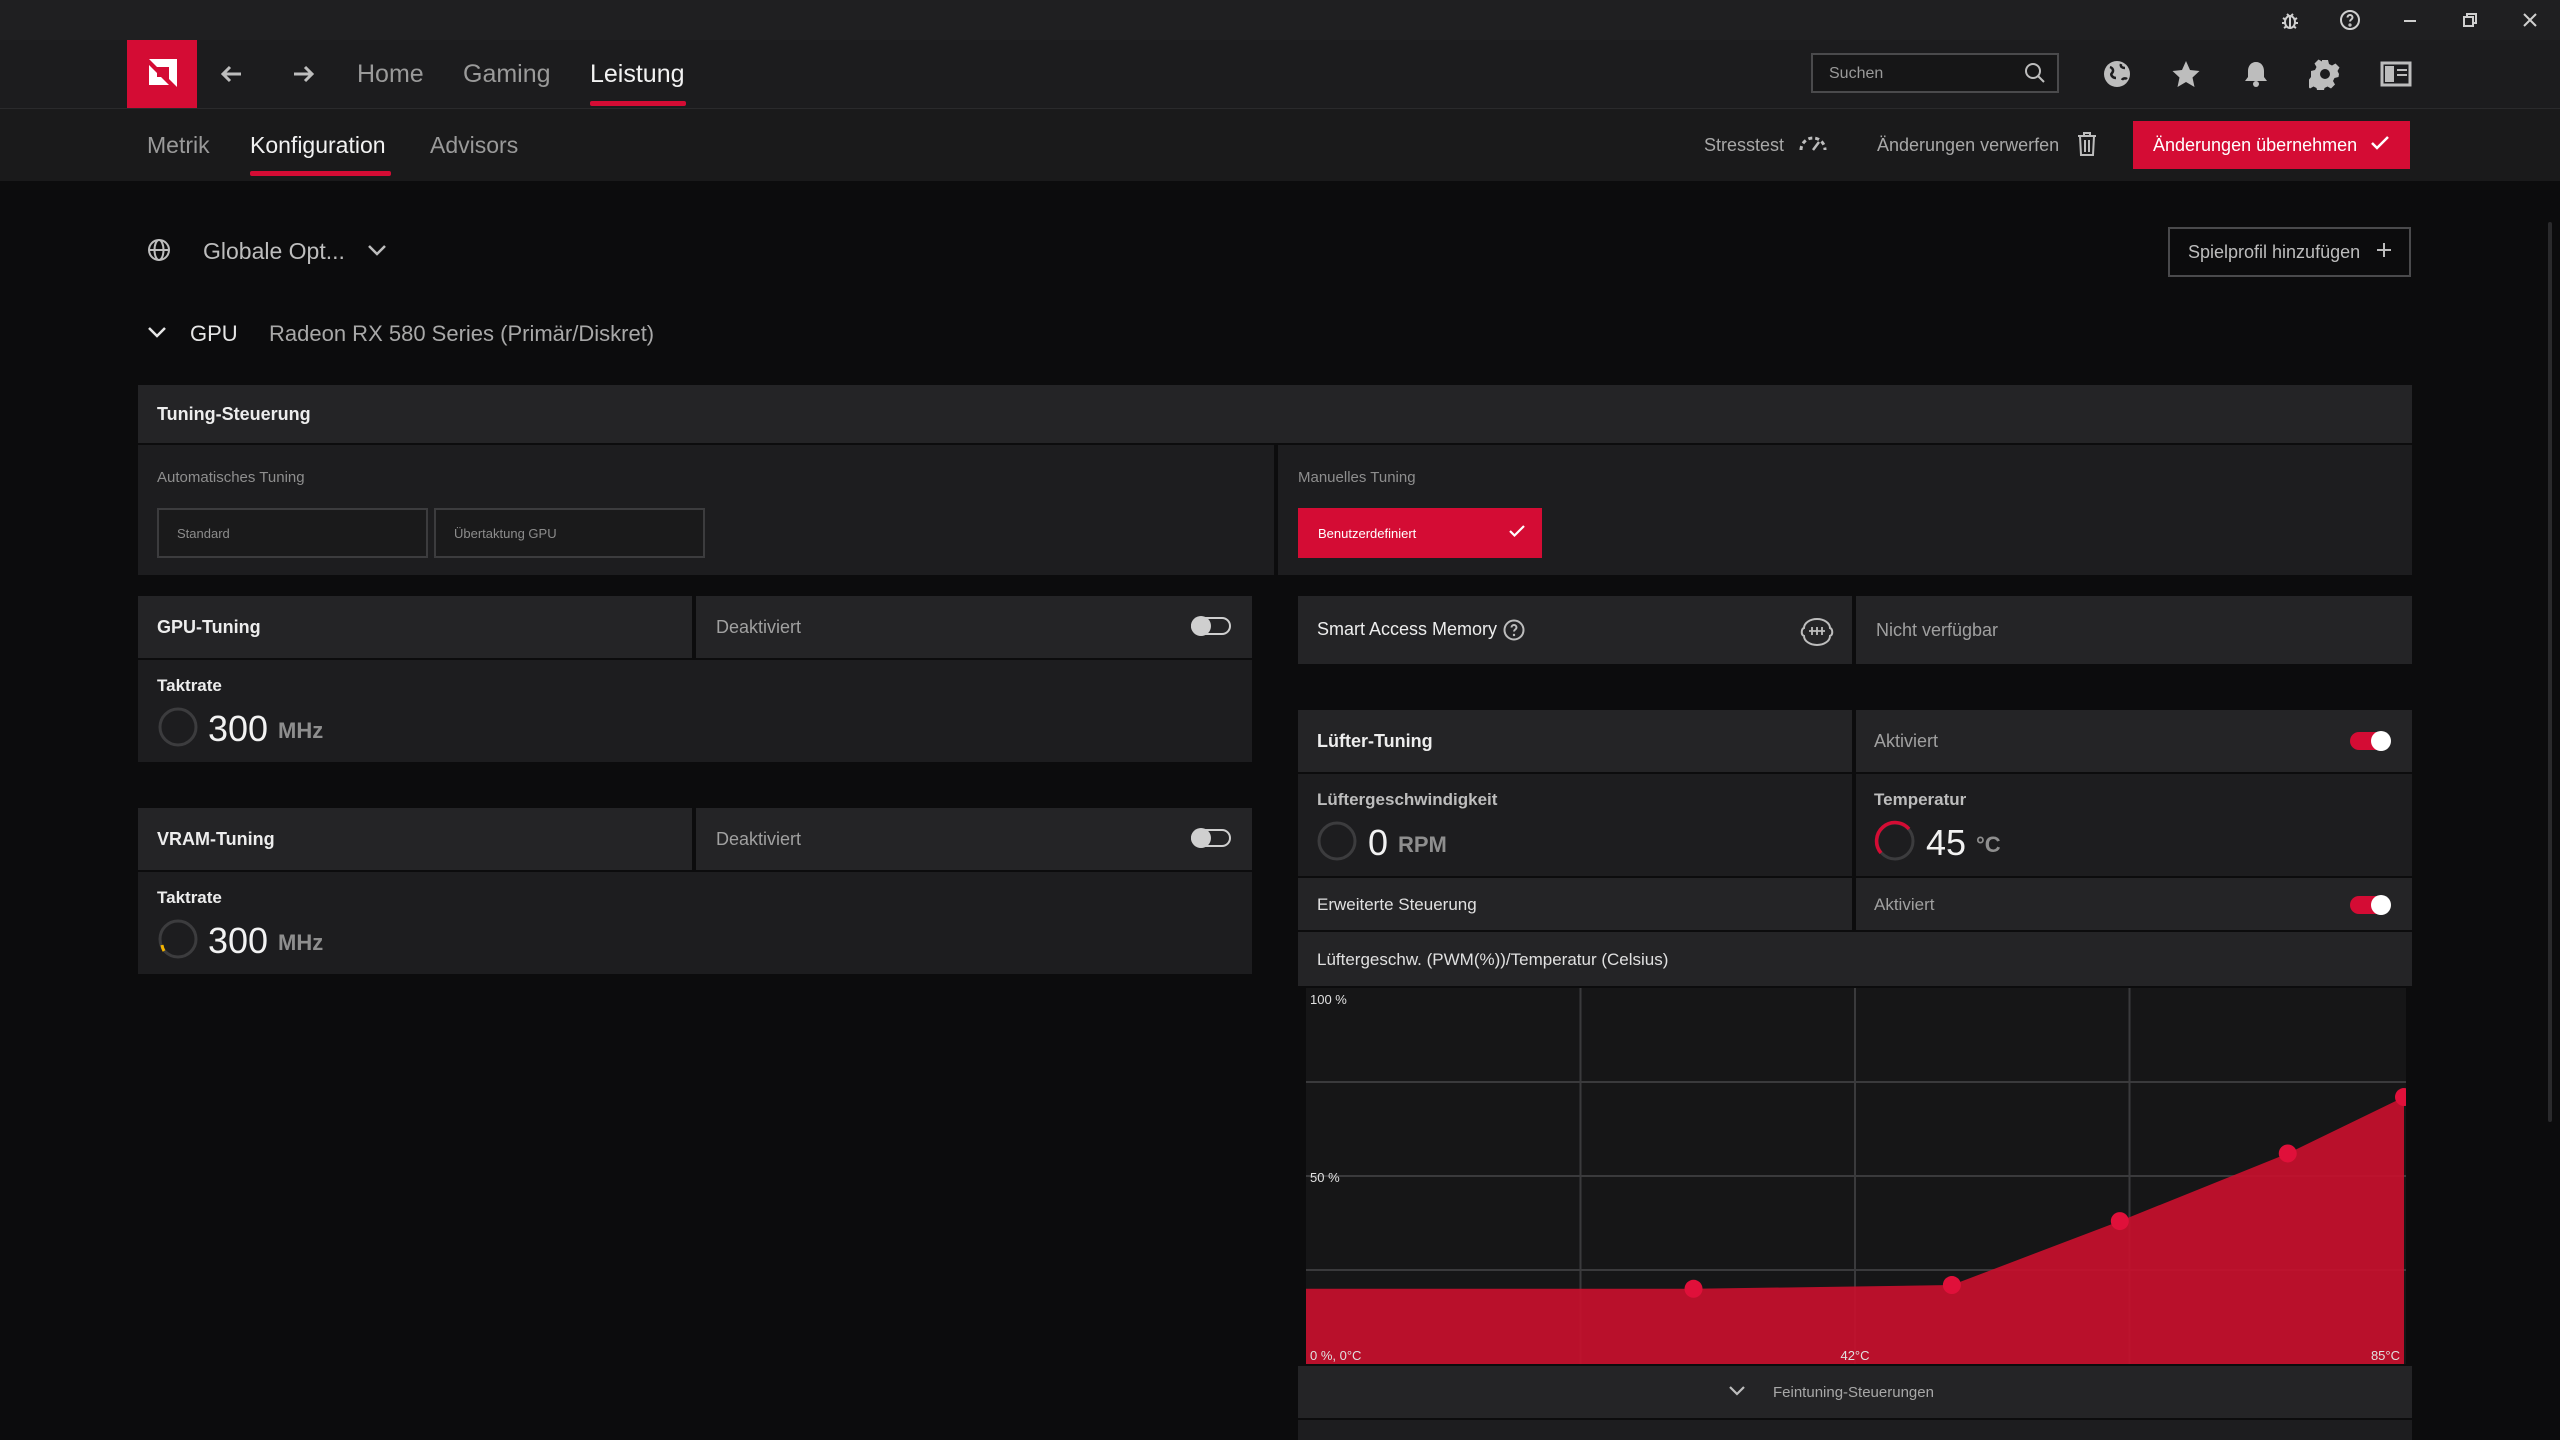  I want to click on gpu-tuning-body, so click(695, 711).